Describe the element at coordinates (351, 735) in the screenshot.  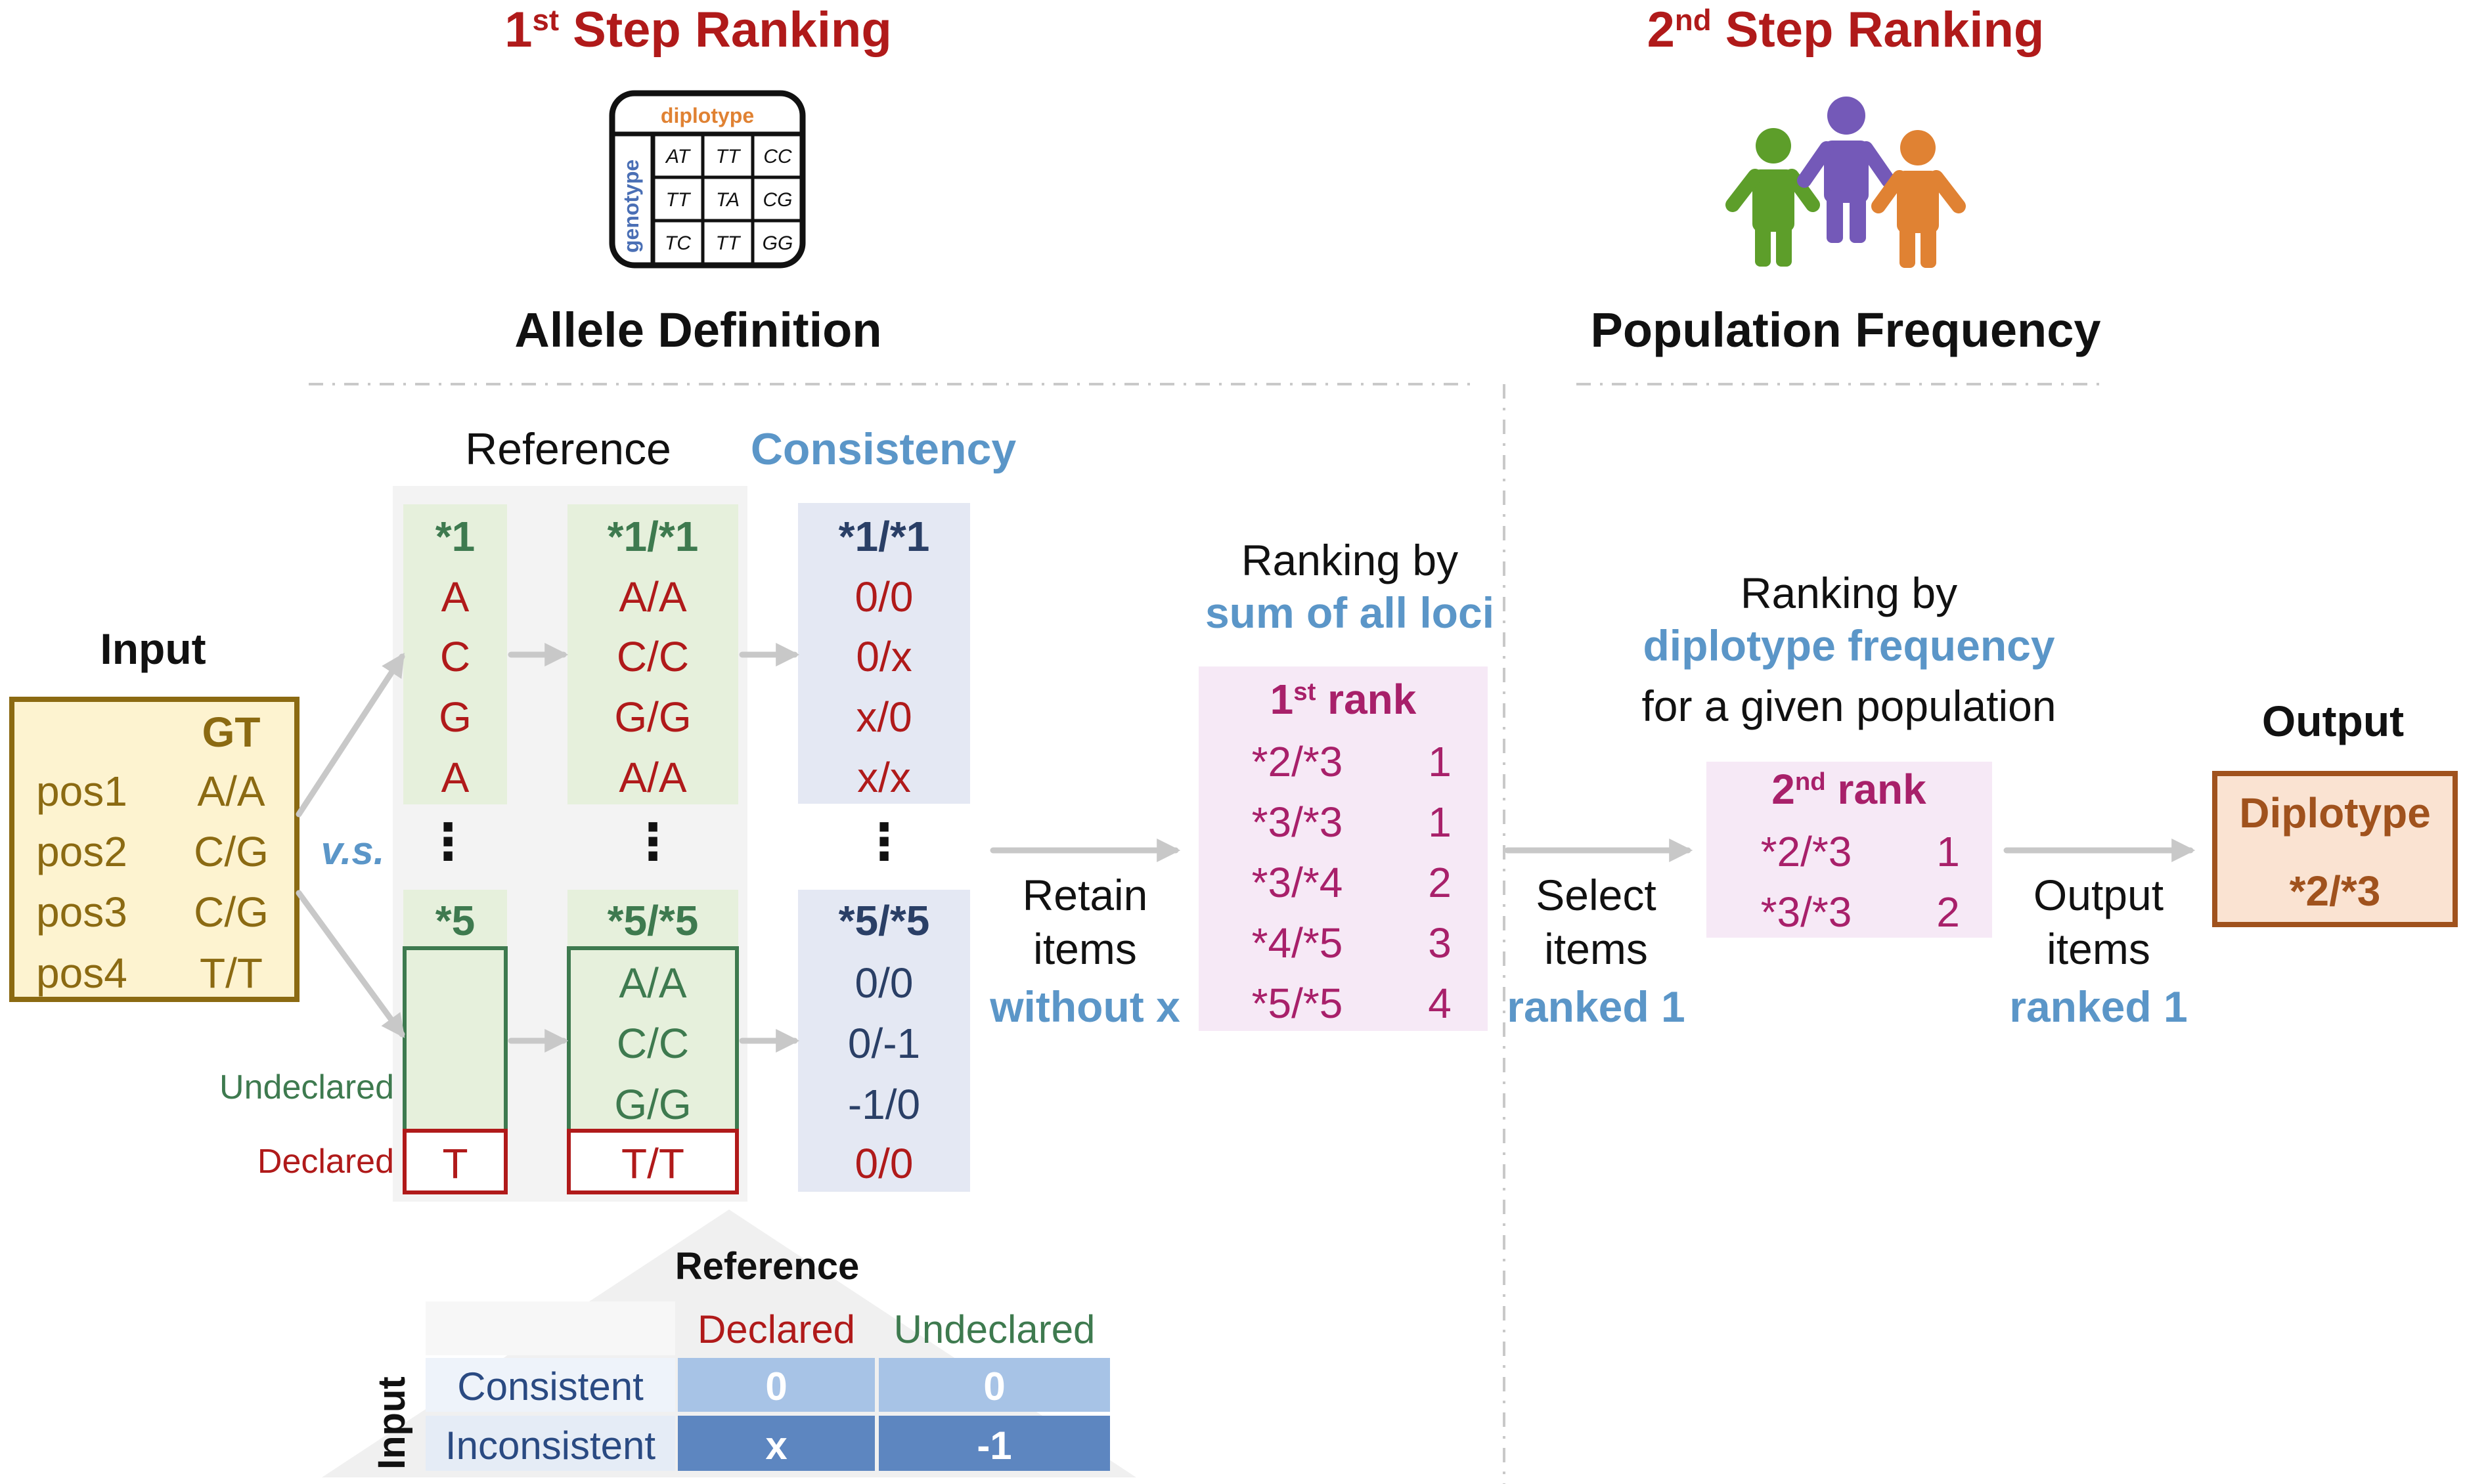
I see `arrow-input-to-top` at that location.